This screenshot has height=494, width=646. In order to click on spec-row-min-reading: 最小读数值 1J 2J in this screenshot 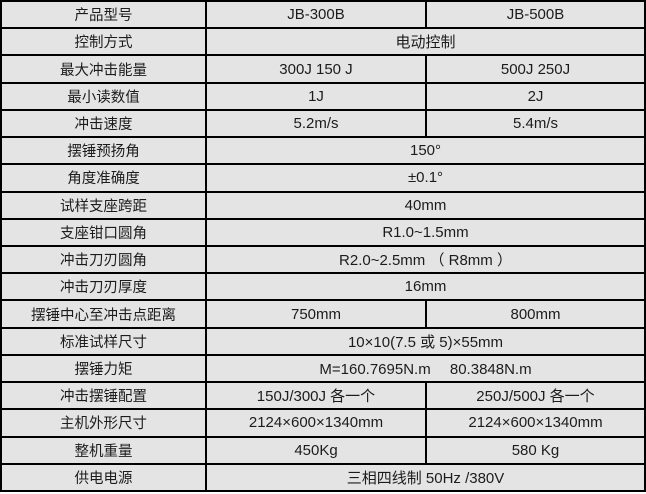, I will do `click(323, 96)`.